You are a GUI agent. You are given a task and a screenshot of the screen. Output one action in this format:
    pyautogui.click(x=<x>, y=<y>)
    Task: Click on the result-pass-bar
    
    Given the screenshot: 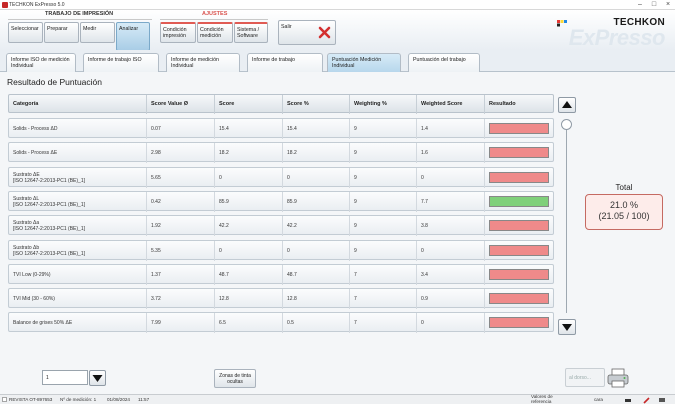 What is the action you would take?
    pyautogui.click(x=519, y=201)
    